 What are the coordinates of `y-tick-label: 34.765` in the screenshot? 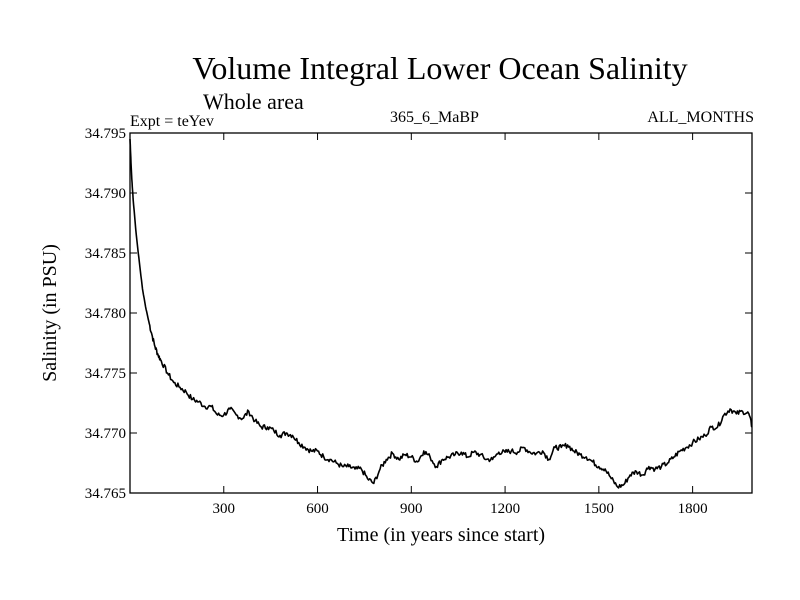 It's located at (105, 494).